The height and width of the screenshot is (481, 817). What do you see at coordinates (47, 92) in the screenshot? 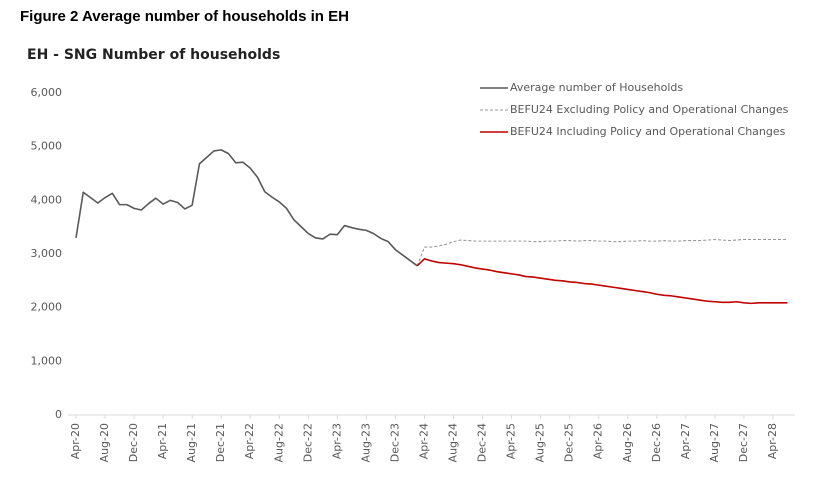
I see `y-tick-label: 6,000` at bounding box center [47, 92].